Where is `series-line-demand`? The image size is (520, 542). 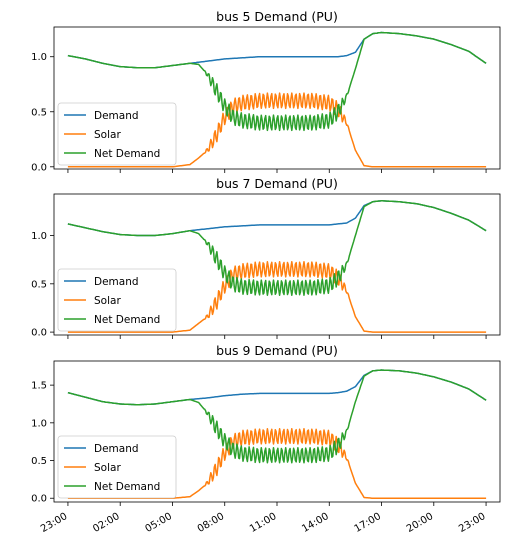 series-line-demand is located at coordinates (277, 218).